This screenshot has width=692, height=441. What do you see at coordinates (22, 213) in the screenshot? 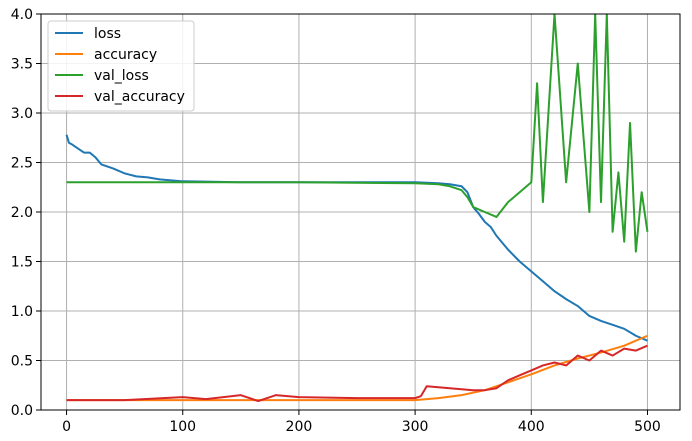
I see `y-tick-label-4: 2.0` at bounding box center [22, 213].